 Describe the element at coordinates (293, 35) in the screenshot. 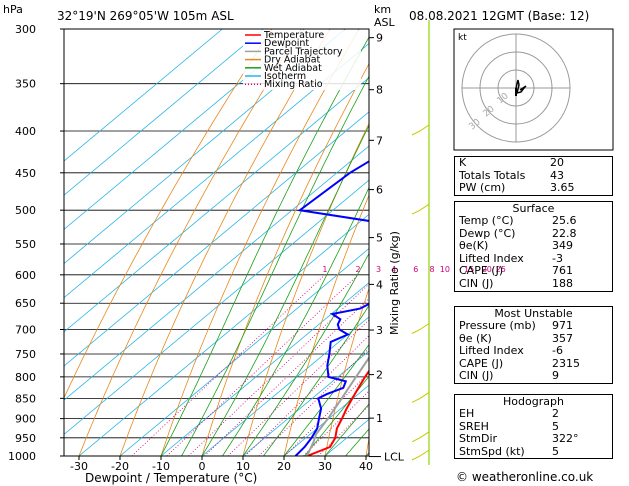

I see `legend-entry: Temperature` at that location.